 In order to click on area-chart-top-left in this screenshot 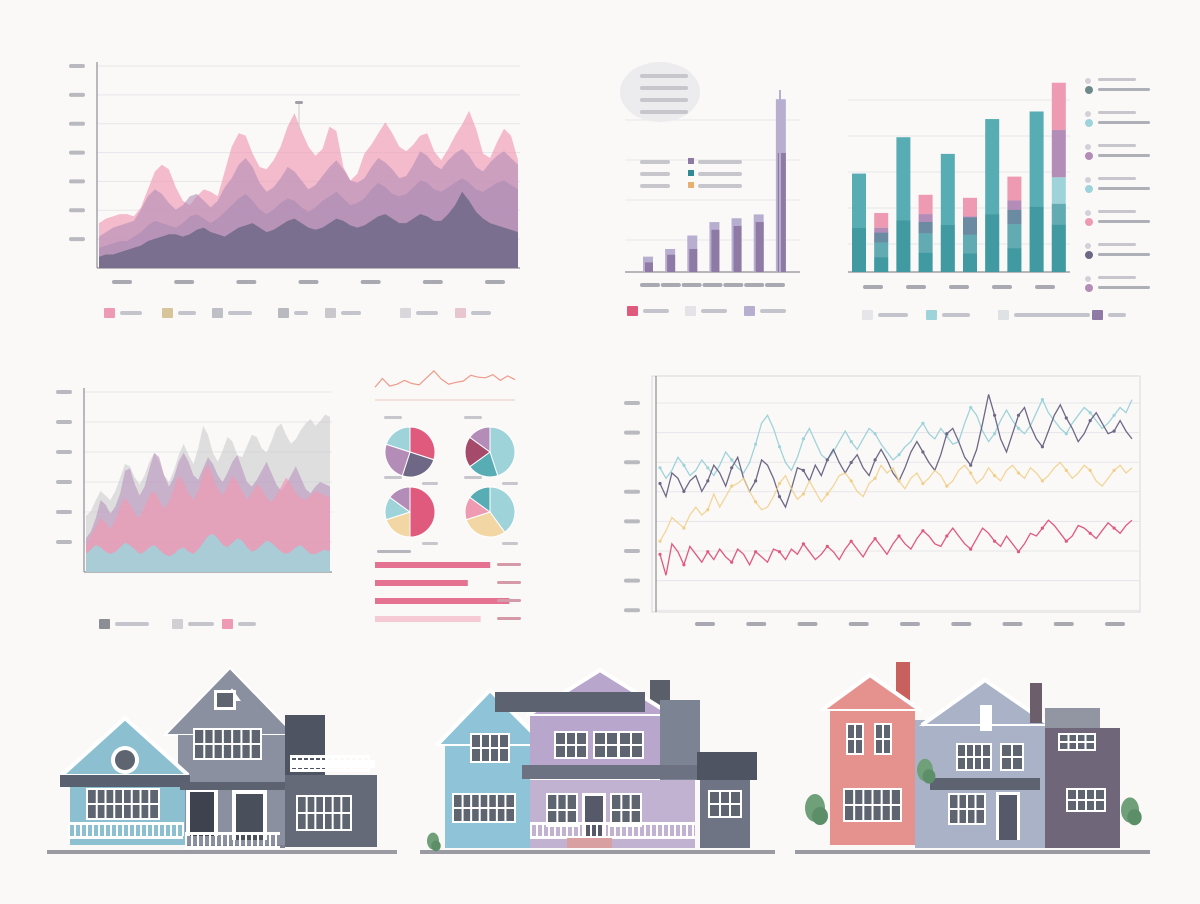, I will do `click(294, 190)`.